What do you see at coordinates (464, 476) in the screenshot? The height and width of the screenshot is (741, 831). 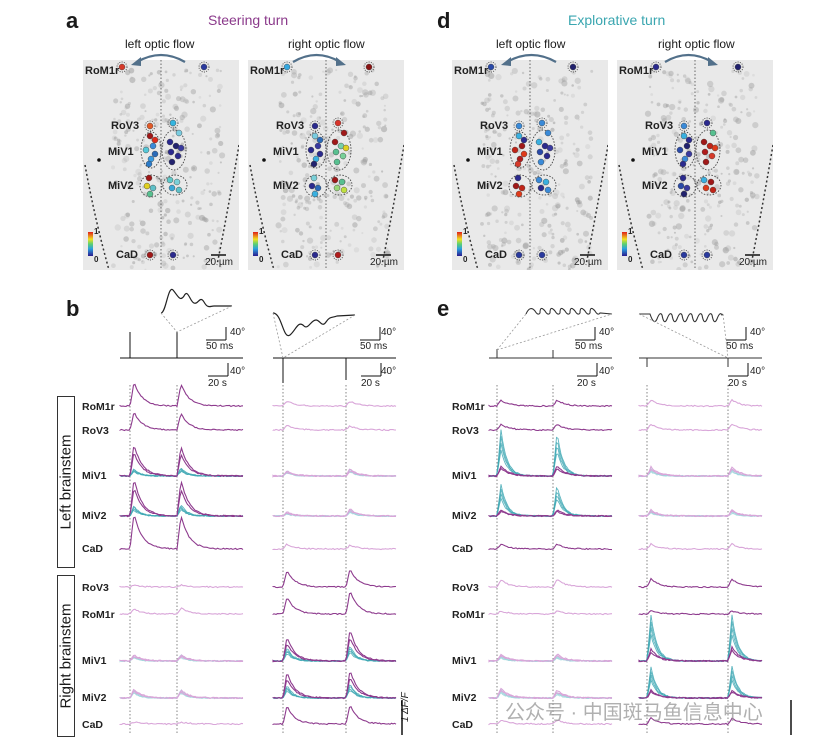 I see `trace-label-e-left-miv1: MiV1` at bounding box center [464, 476].